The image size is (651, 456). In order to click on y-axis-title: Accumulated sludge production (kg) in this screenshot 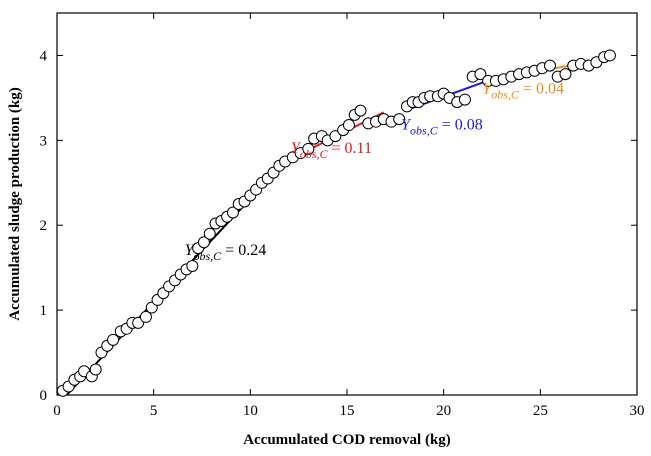, I will do `click(15, 204)`.